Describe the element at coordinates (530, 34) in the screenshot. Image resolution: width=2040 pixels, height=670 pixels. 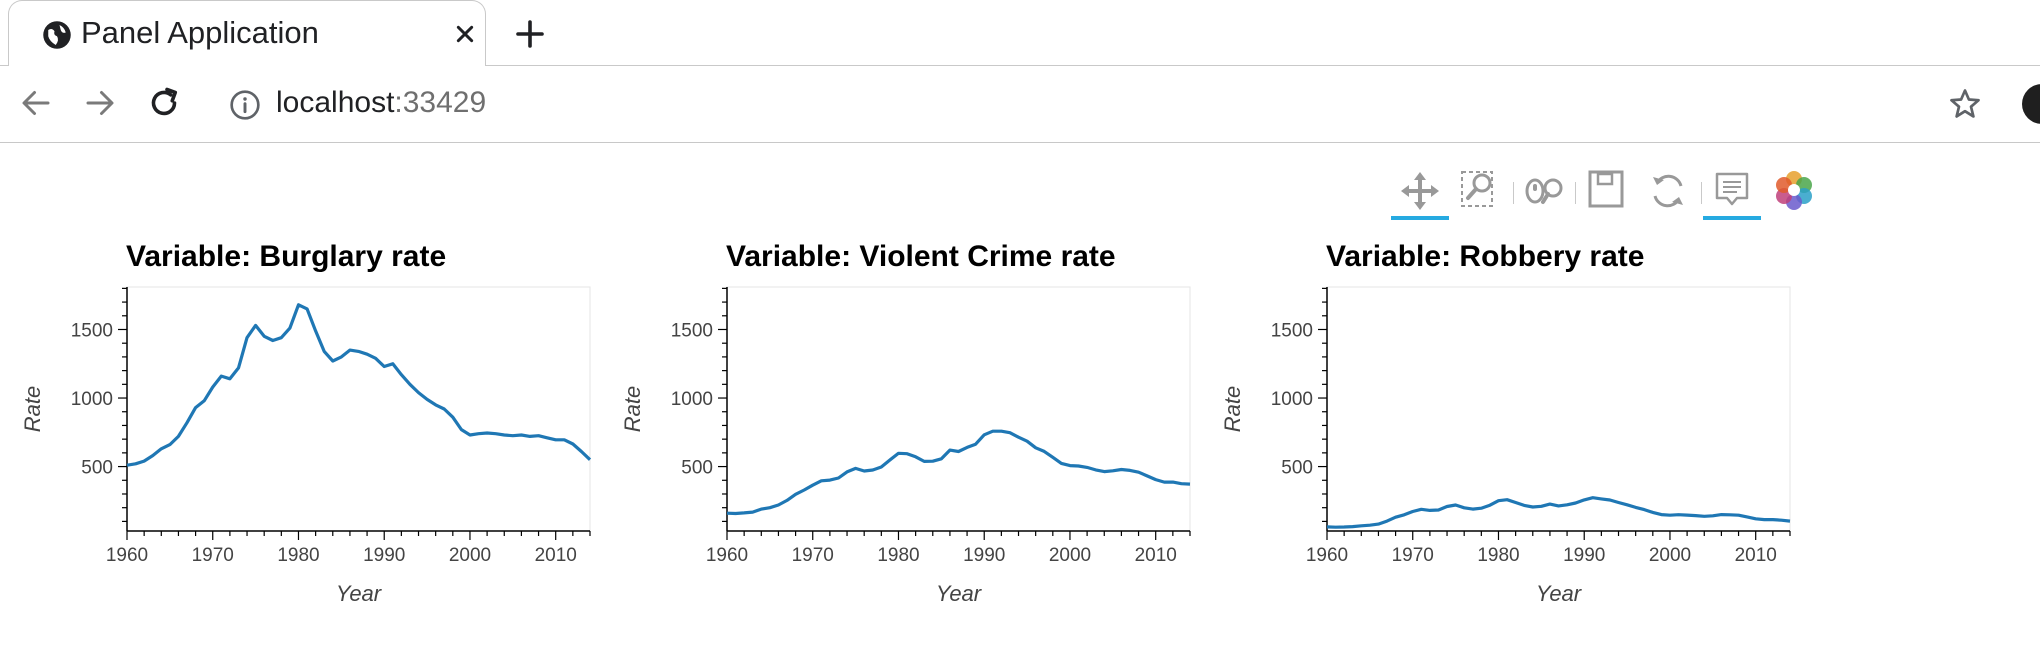
I see `new-tab-icon` at that location.